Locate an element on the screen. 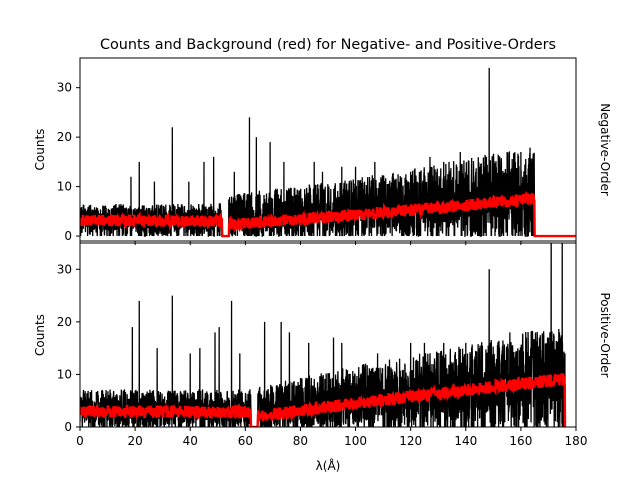 This screenshot has height=480, width=640. y-axis-label-negative: Counts is located at coordinates (40, 150).